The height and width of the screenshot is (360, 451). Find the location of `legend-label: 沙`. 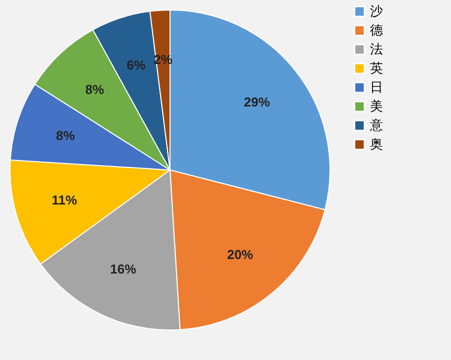

legend-label: 沙 is located at coordinates (376, 11).